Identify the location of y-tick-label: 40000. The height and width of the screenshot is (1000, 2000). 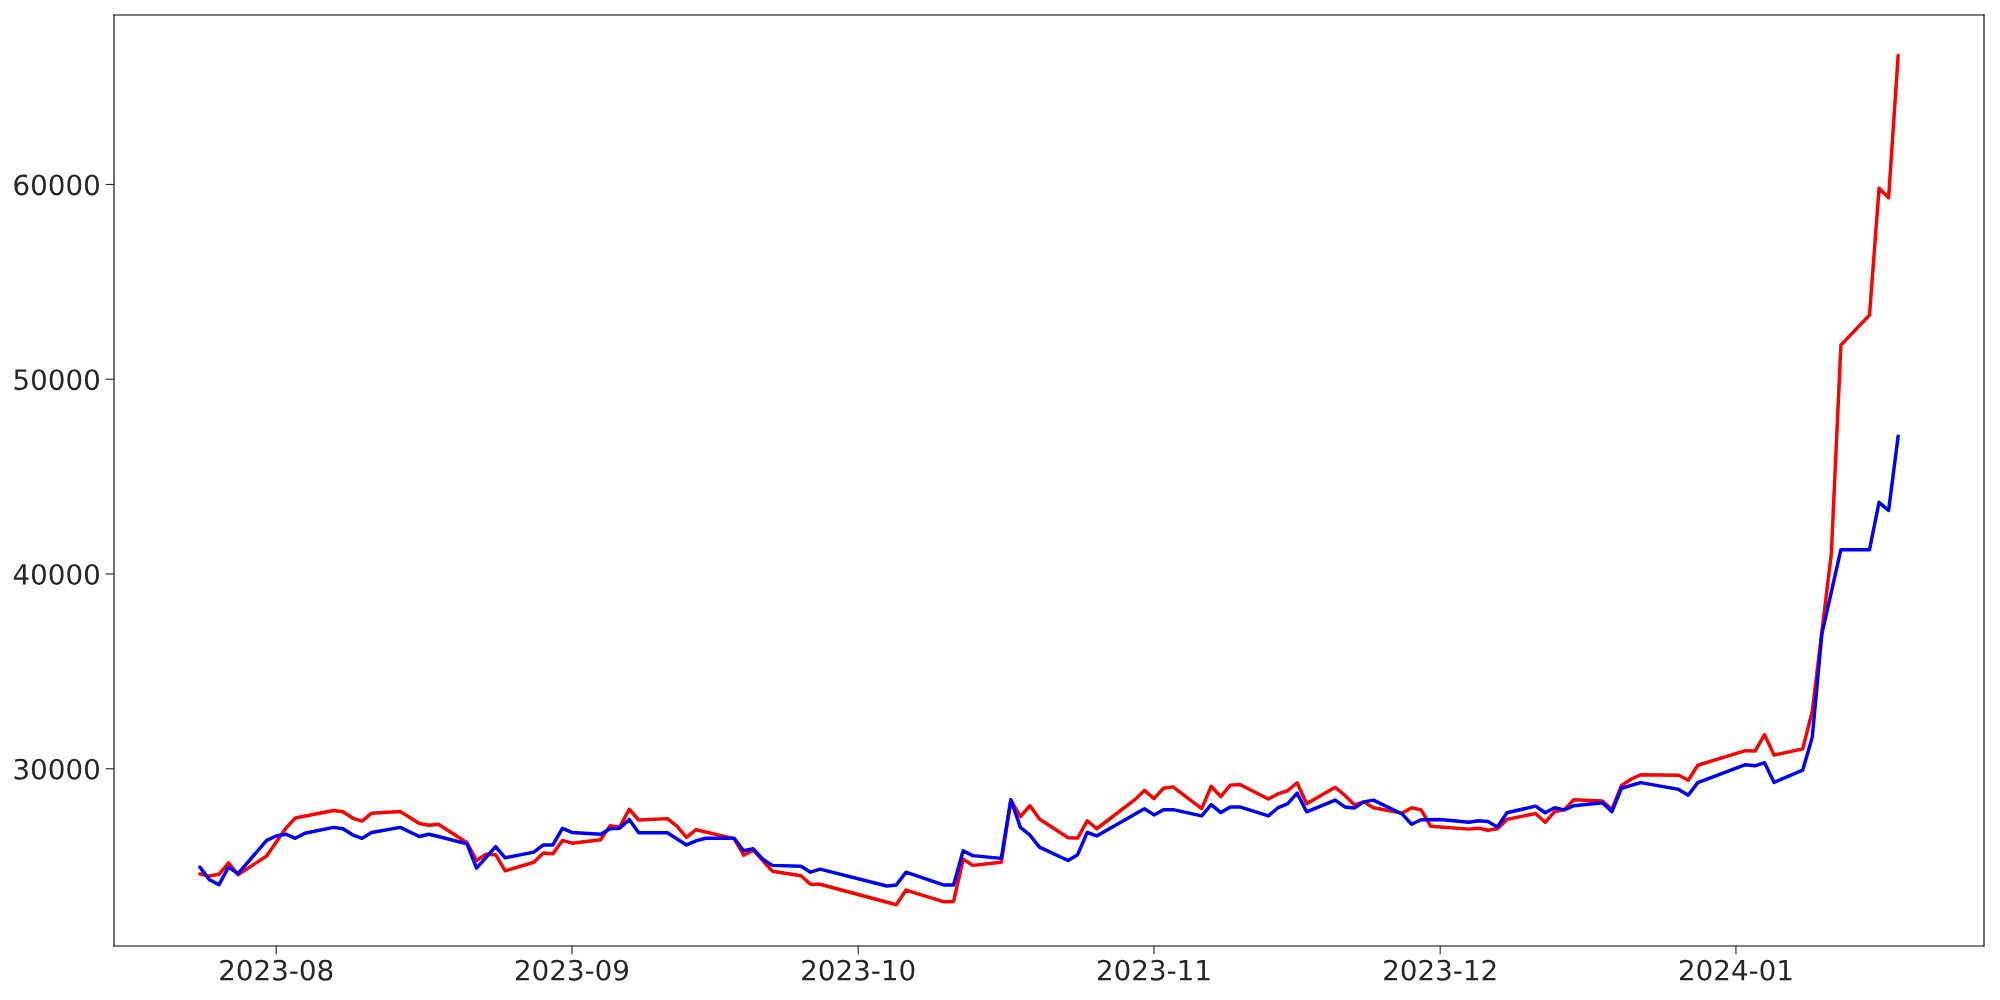
(56, 574).